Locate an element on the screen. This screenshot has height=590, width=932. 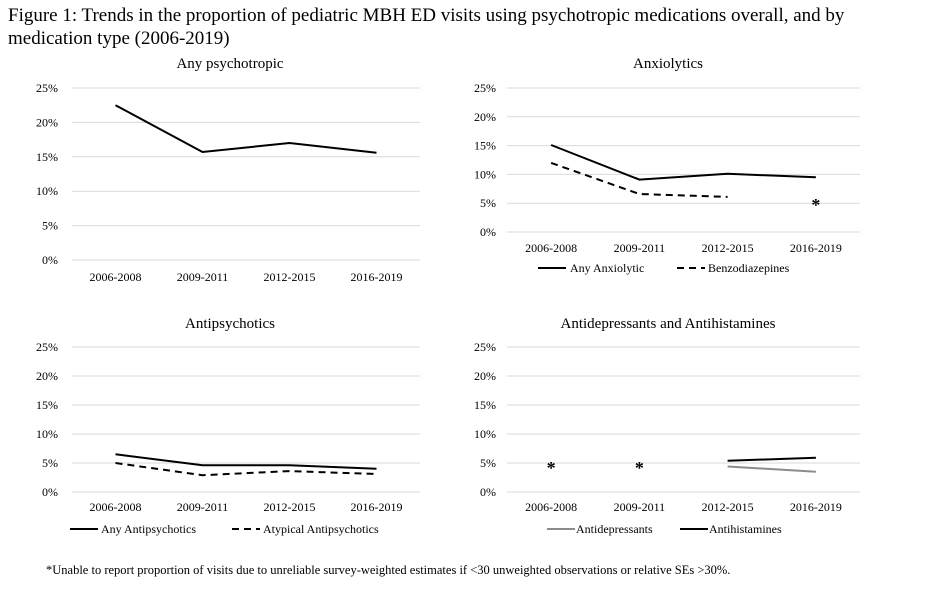
legend-label: Benzodiazepines is located at coordinates (749, 268).